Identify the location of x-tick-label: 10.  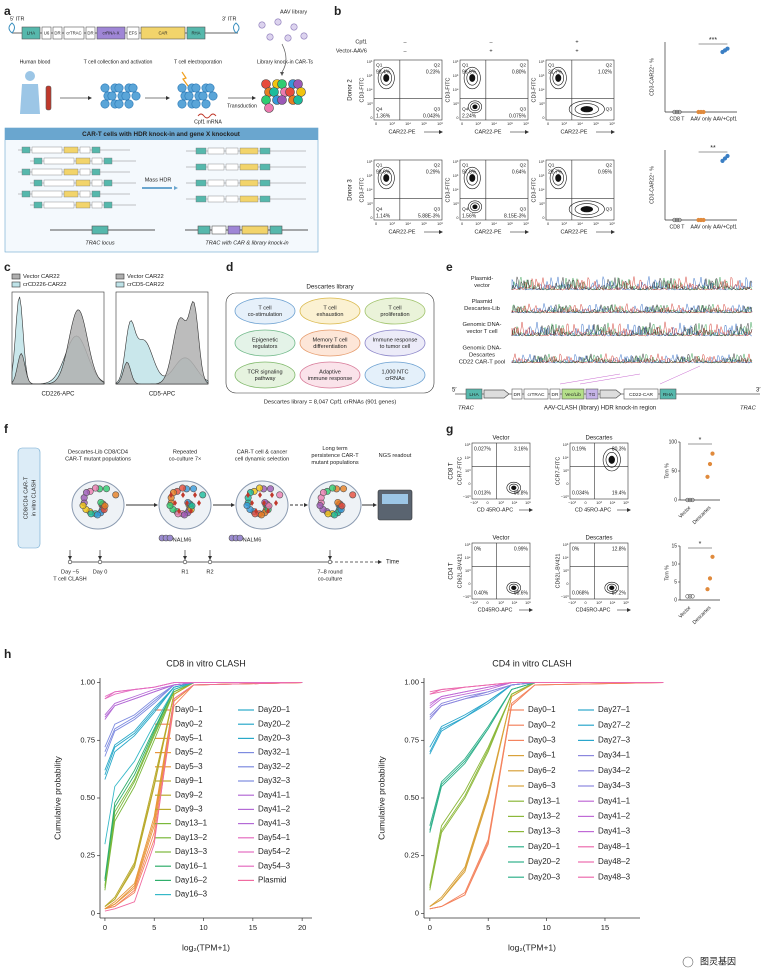
(546, 927).